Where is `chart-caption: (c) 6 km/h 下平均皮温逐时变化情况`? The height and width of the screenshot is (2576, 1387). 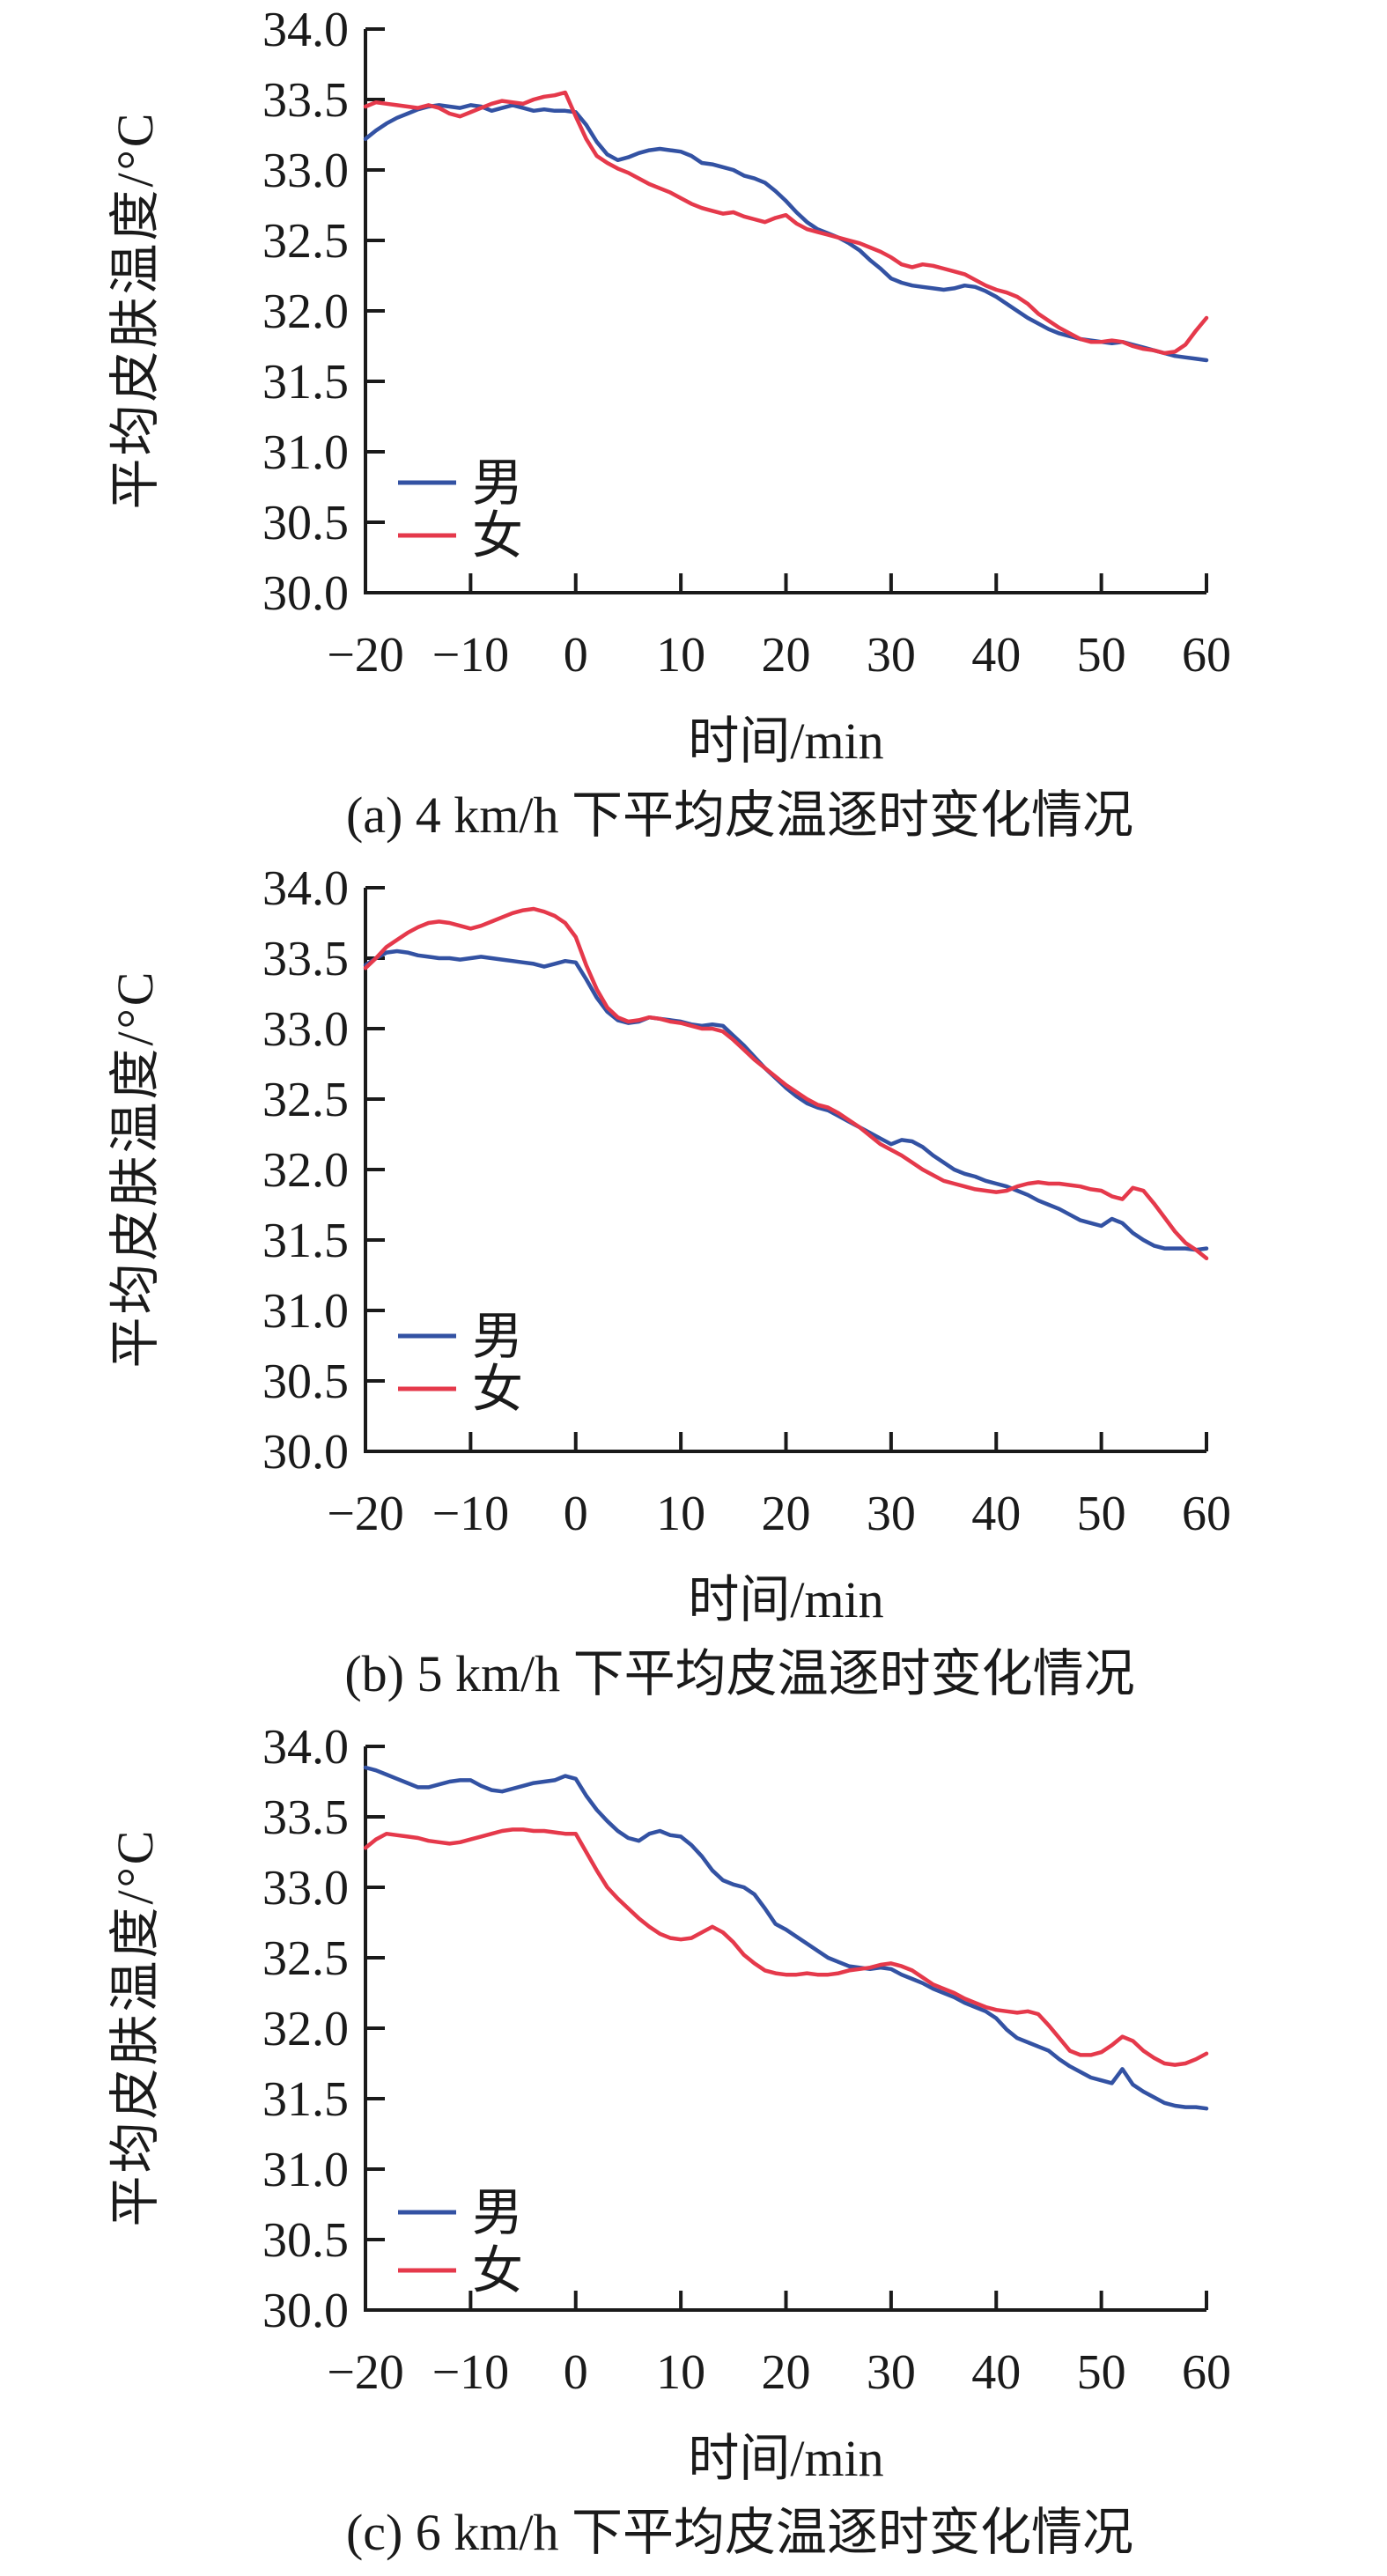 chart-caption: (c) 6 km/h 下平均皮温逐时变化情况 is located at coordinates (739, 2532).